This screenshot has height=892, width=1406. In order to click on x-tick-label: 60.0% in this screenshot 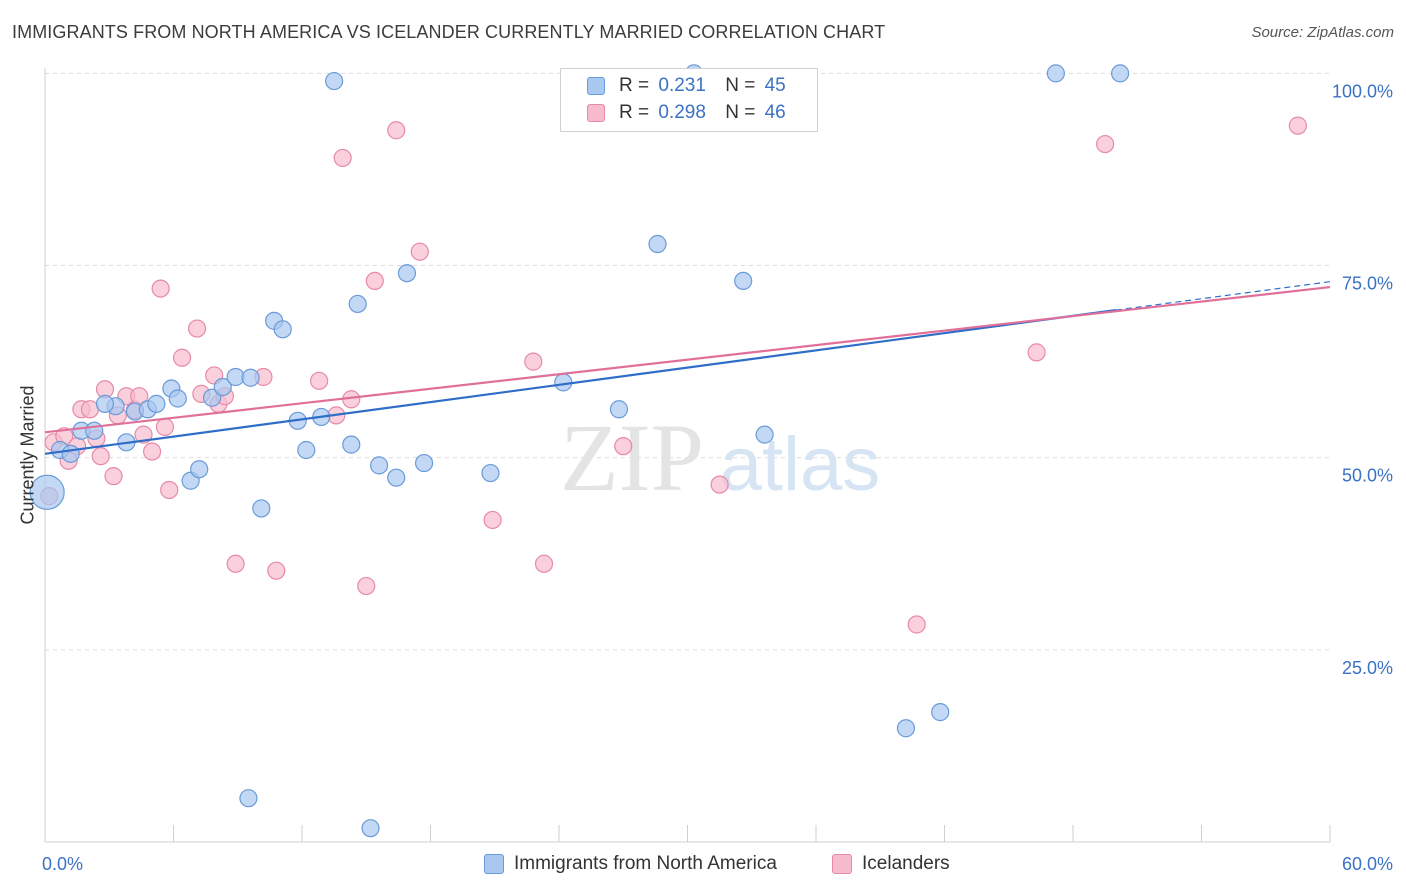, I will do `click(1367, 864)`.